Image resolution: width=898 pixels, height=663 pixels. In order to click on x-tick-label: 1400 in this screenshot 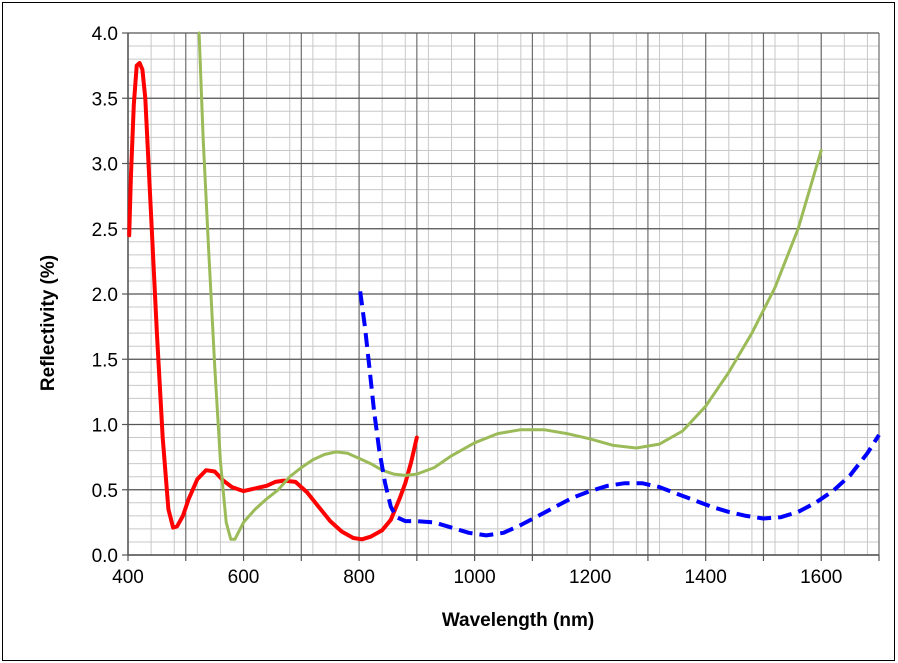, I will do `click(706, 577)`.